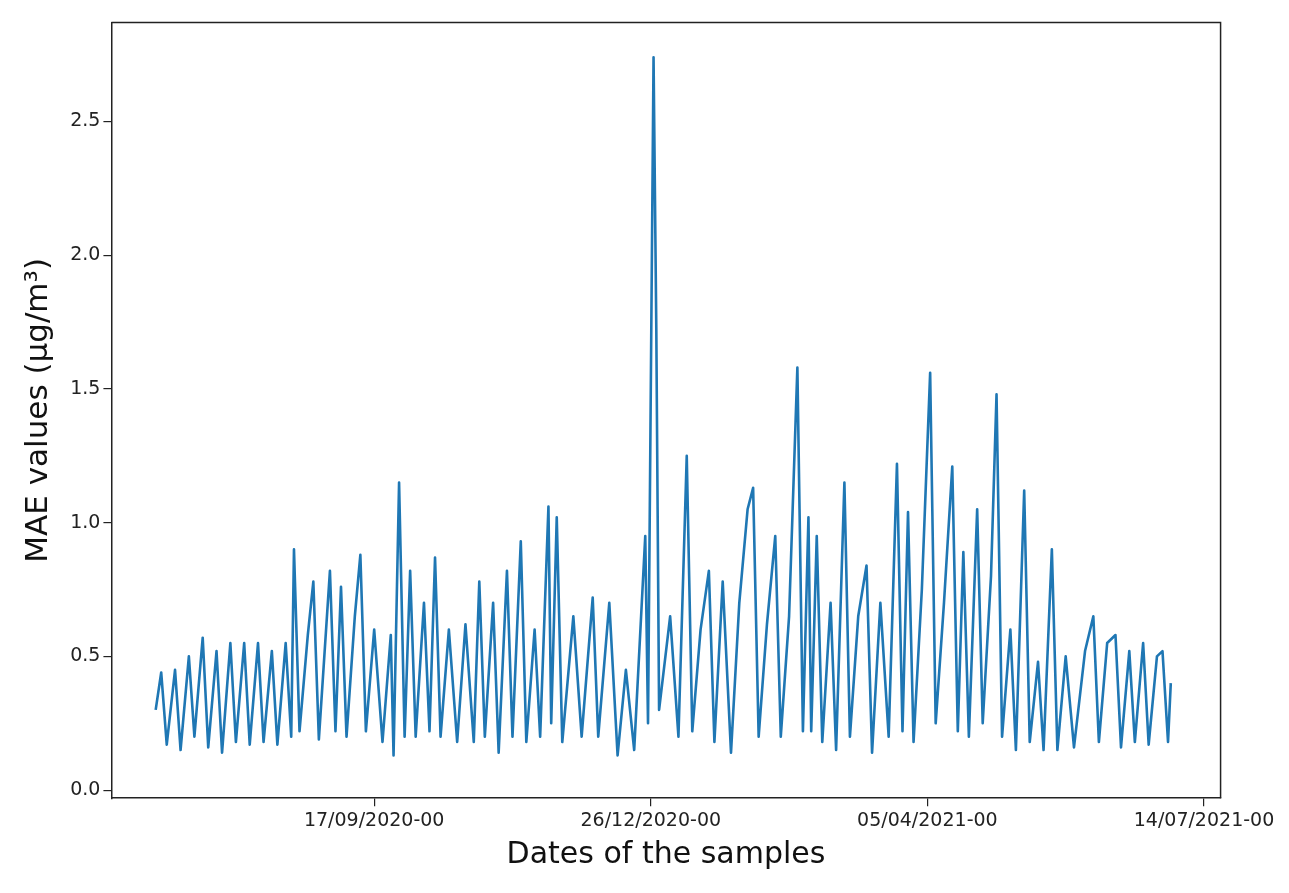  I want to click on y-axis-title: MAE values (µg/m³), so click(35, 410).